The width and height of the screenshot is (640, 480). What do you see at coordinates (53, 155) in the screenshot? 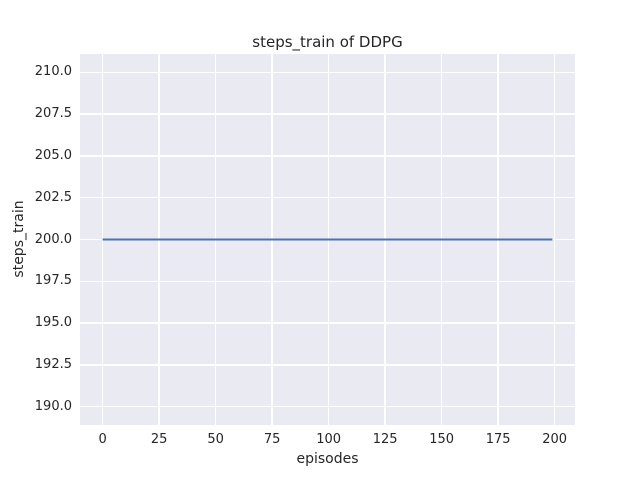
I see `y-tick-label: 205.0` at bounding box center [53, 155].